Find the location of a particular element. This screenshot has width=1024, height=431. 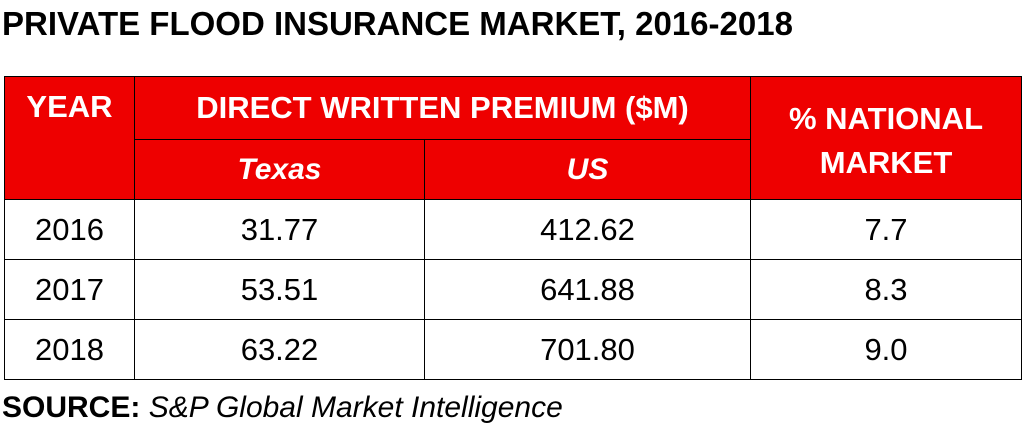

year-cell: 2016 is located at coordinates (69, 229).